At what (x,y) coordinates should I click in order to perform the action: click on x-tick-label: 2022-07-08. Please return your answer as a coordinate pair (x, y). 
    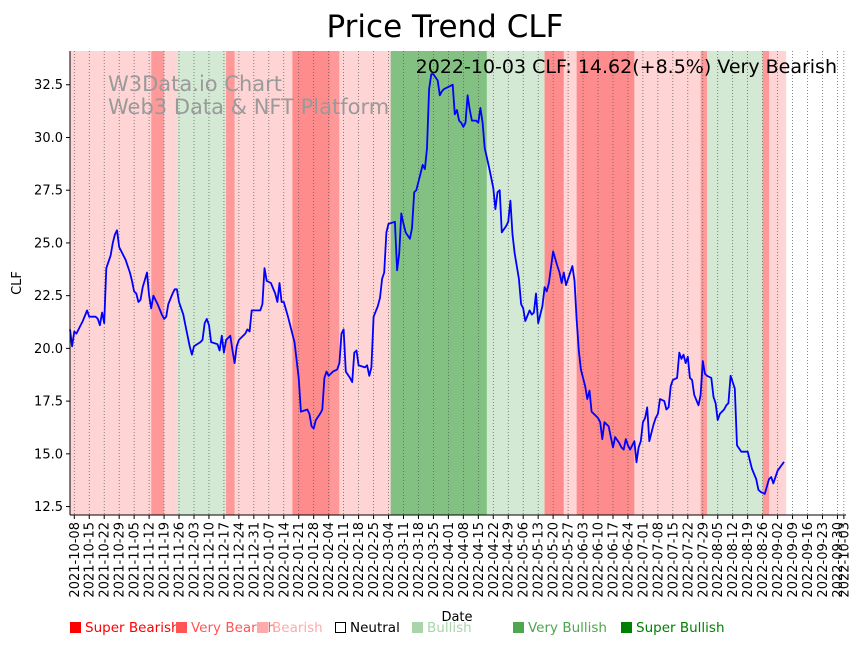
    Looking at the image, I should click on (658, 560).